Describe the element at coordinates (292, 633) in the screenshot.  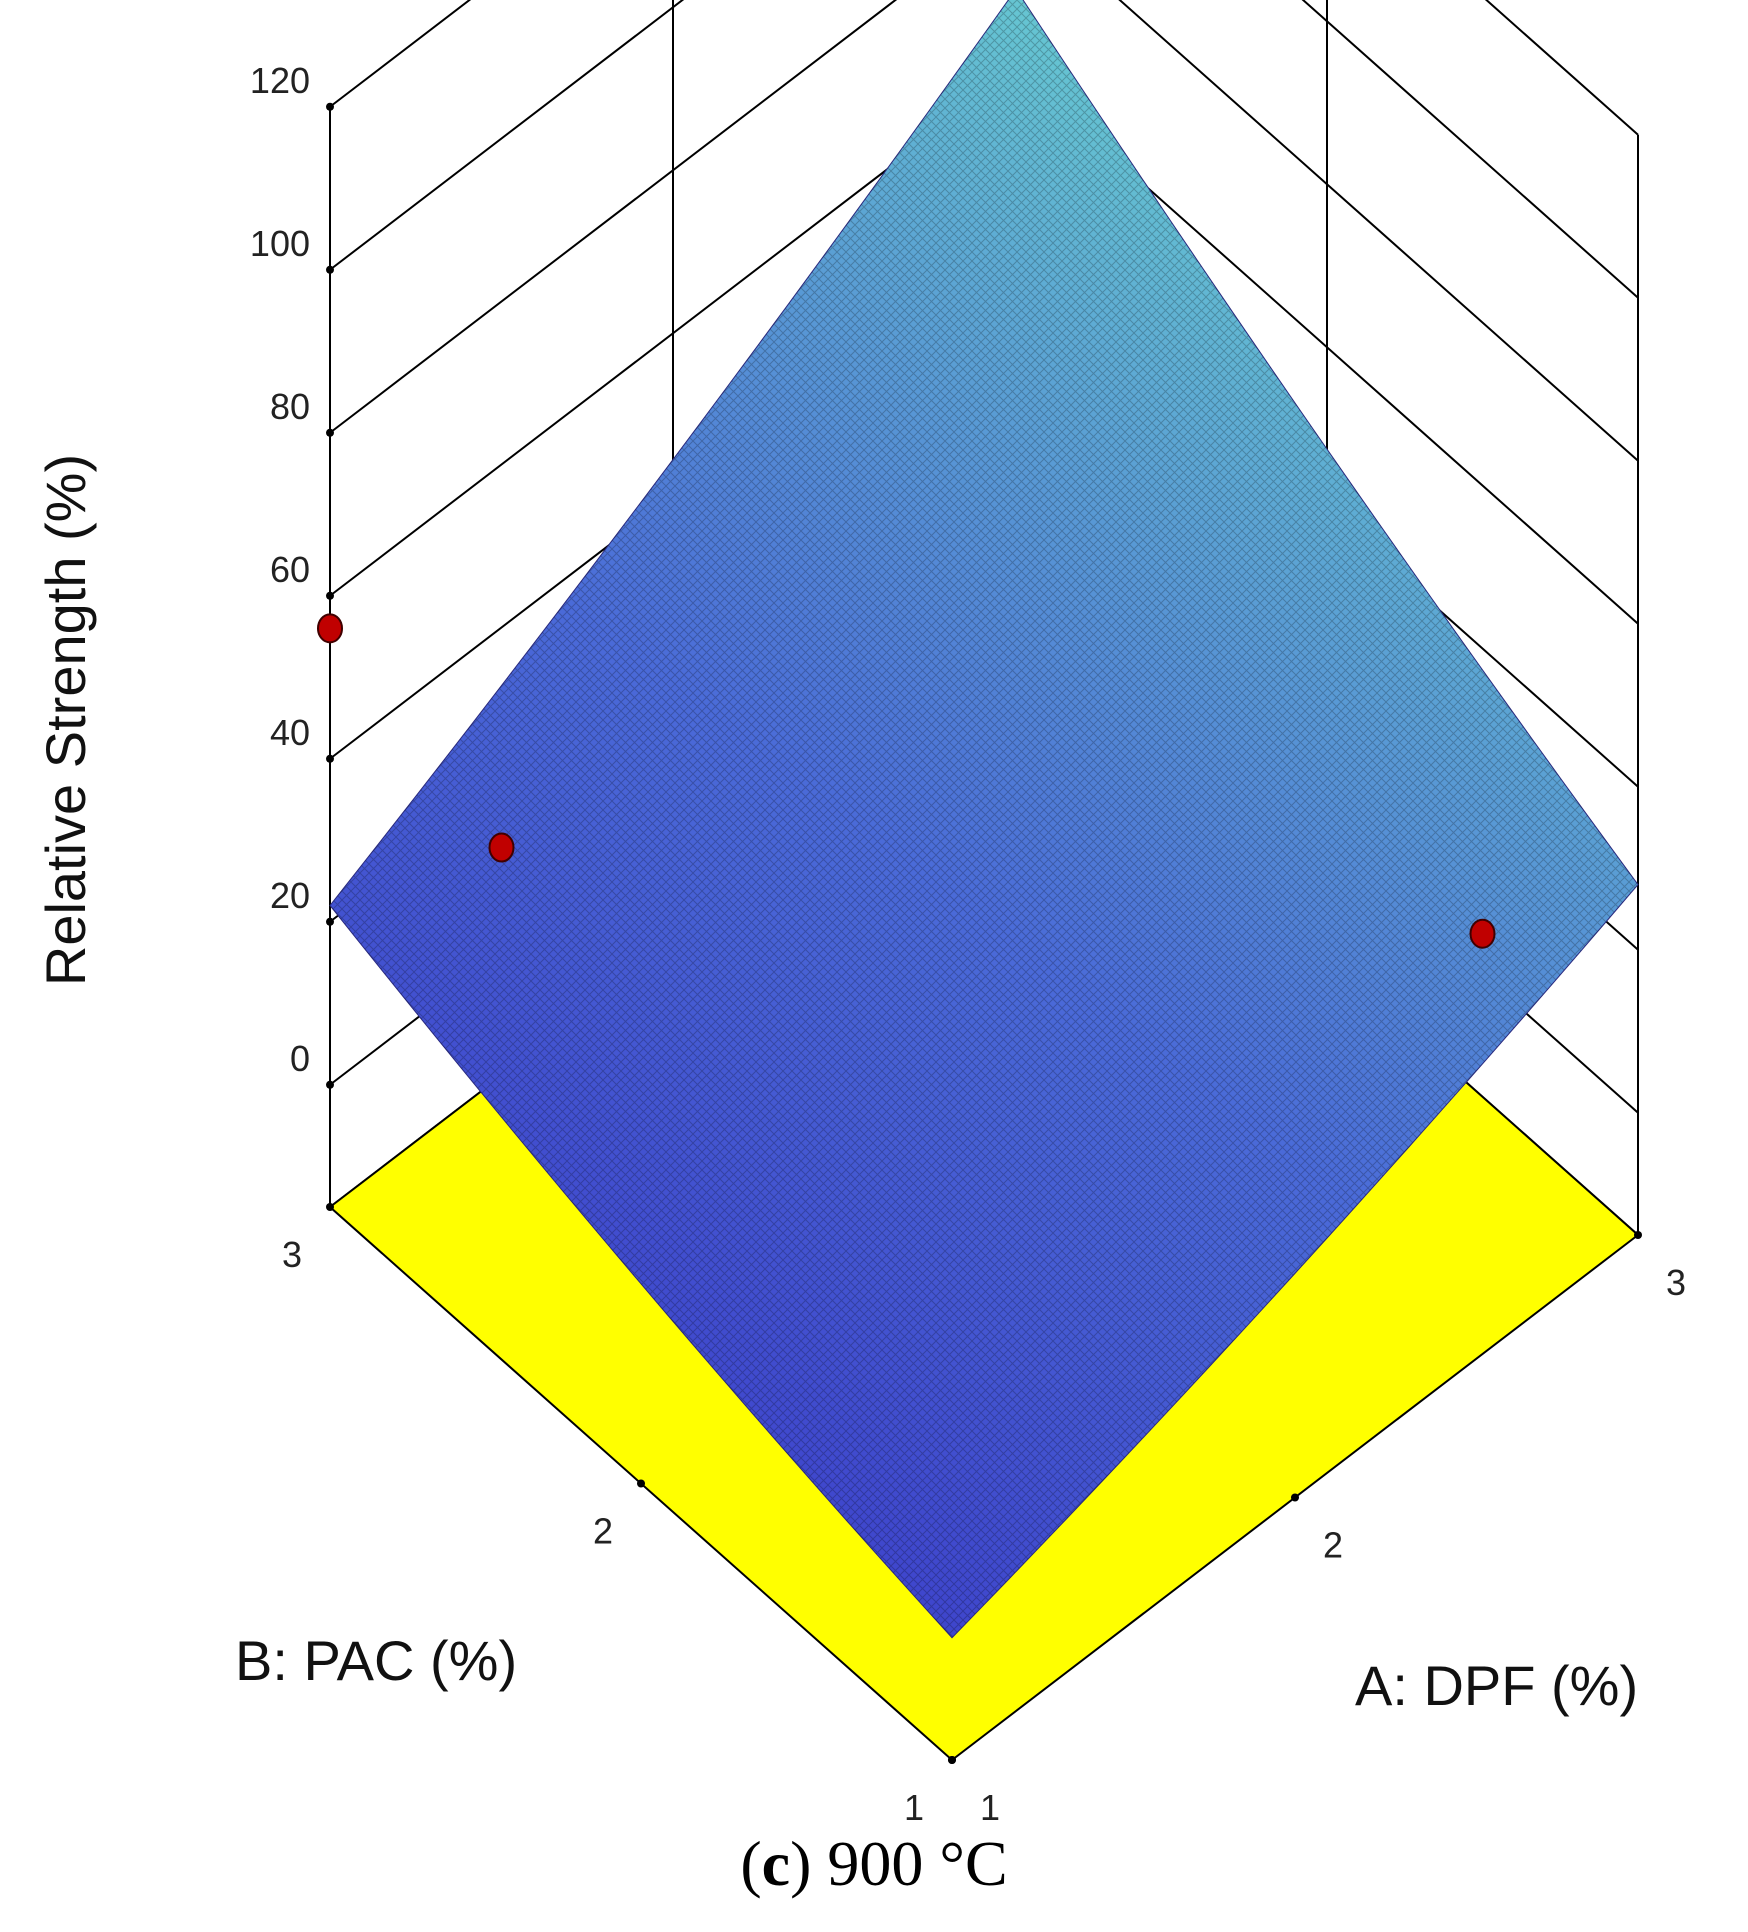
I see `z-axis: 0 20 40 60 80 100 120` at that location.